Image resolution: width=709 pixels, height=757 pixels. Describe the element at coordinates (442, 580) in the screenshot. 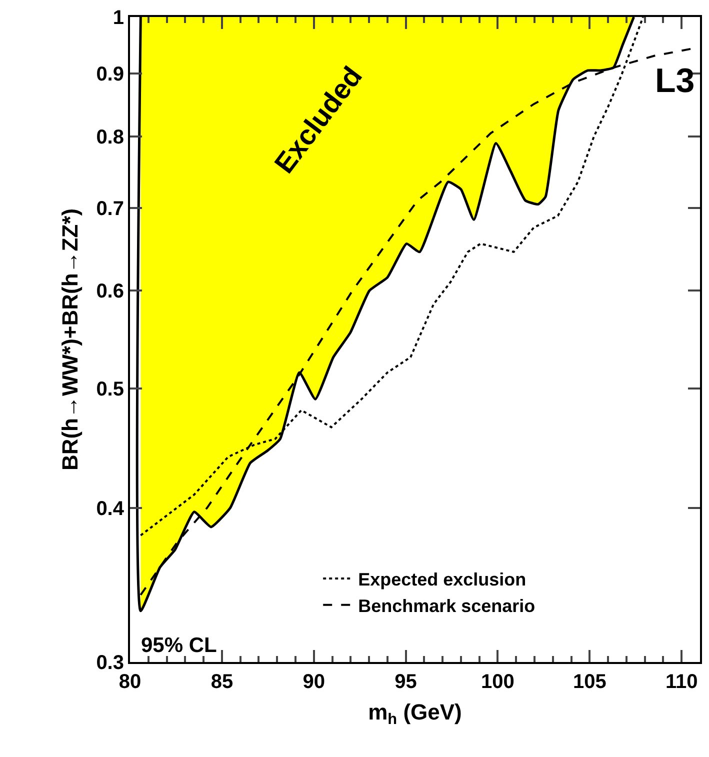

I see `legend-label: Expected exclusion` at that location.